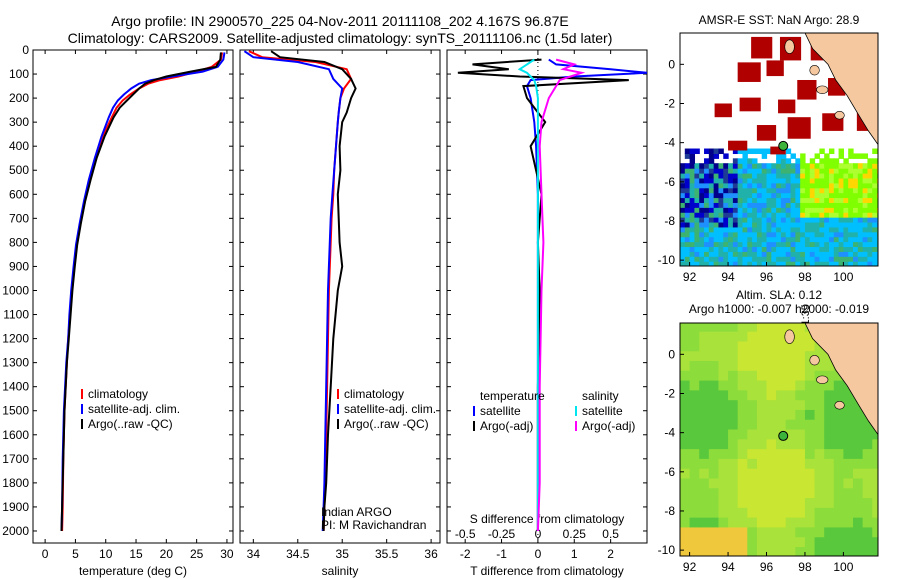 The height and width of the screenshot is (580, 900). Describe the element at coordinates (15, 339) in the screenshot. I see `depth-tick-label: 1200` at that location.